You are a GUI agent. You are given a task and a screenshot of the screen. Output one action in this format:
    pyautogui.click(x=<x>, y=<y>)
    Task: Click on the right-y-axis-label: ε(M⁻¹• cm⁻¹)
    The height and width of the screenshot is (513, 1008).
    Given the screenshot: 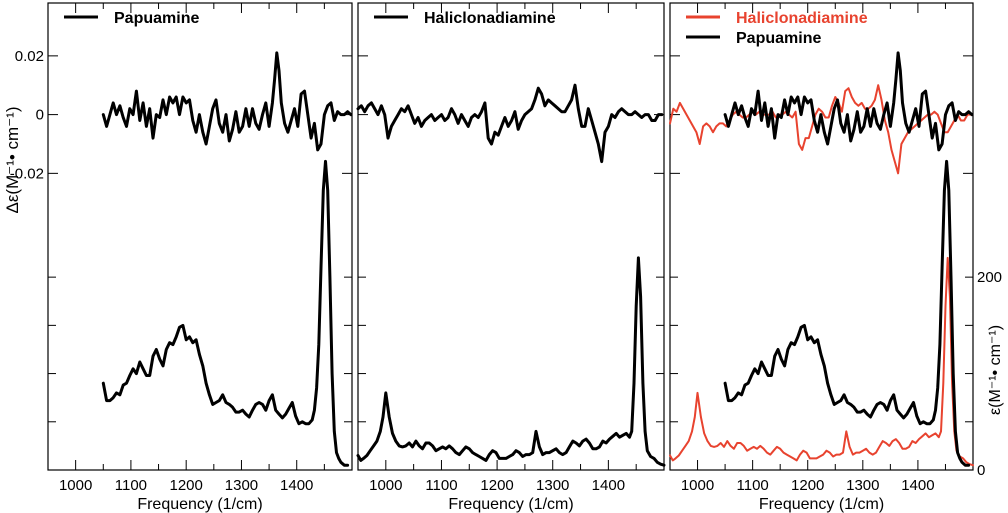 What is the action you would take?
    pyautogui.click(x=995, y=370)
    